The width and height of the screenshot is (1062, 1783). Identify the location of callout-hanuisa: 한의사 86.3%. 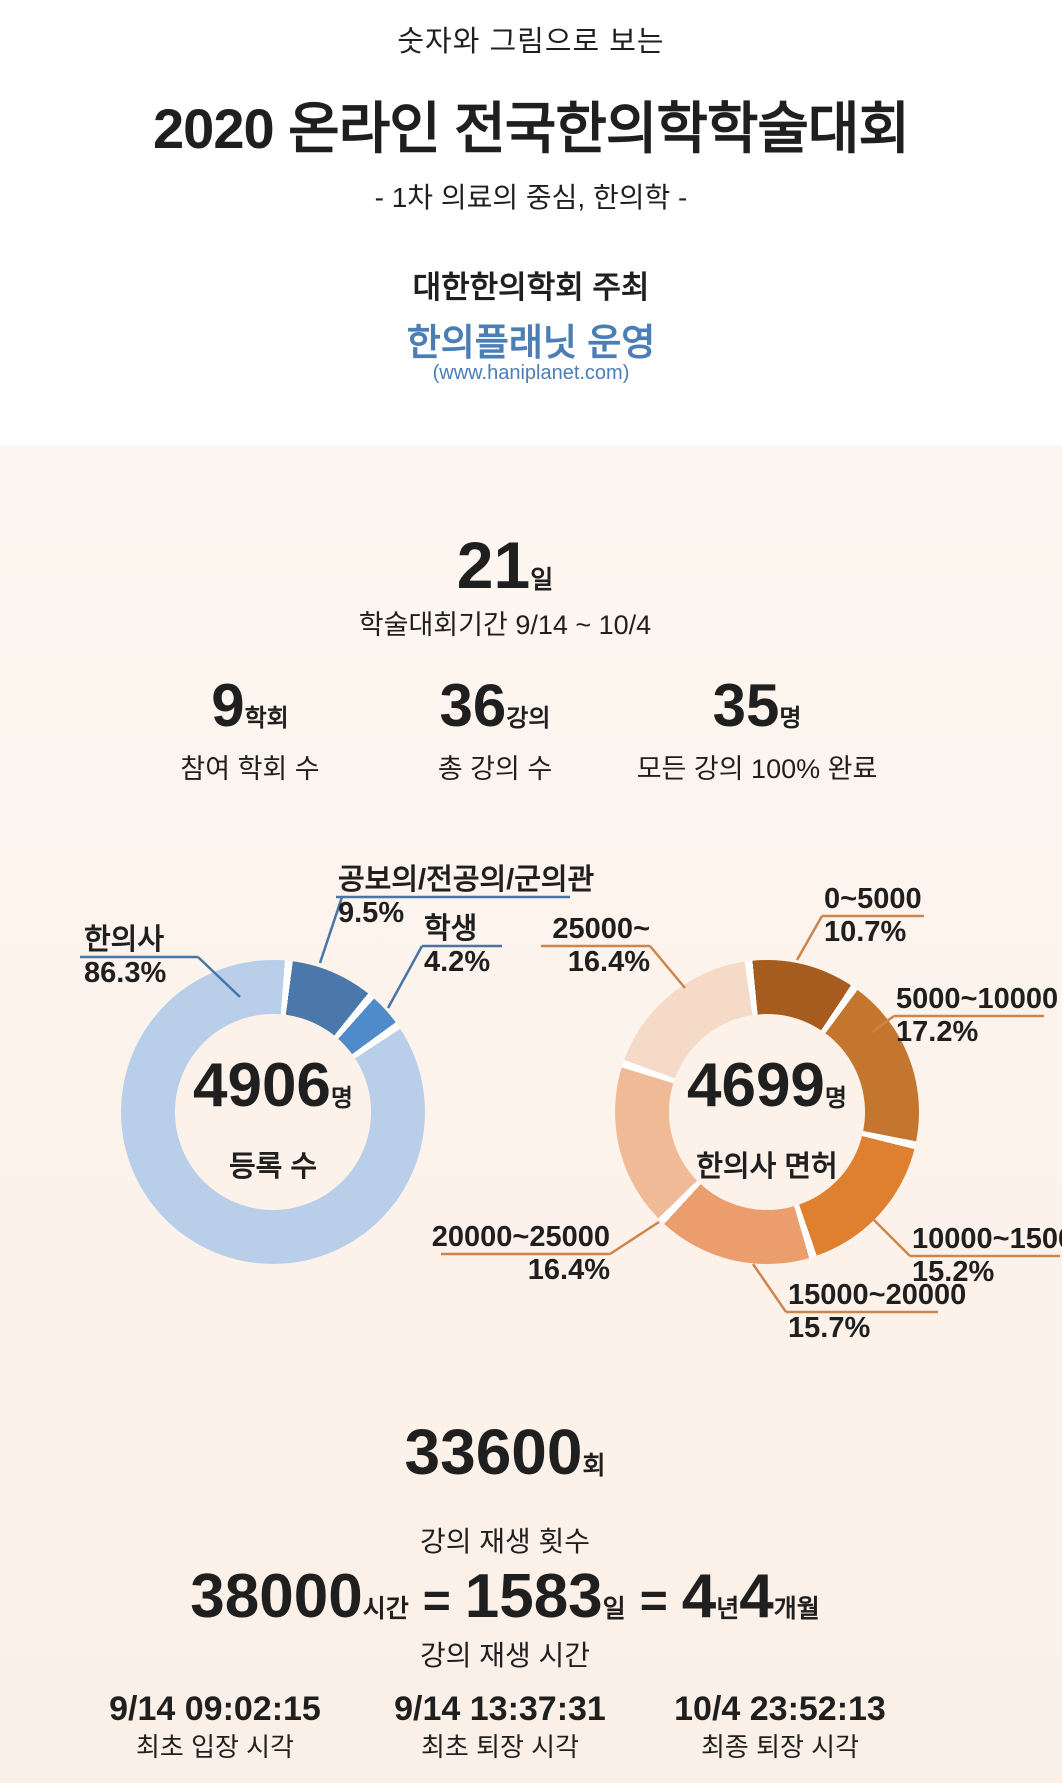
(125, 957).